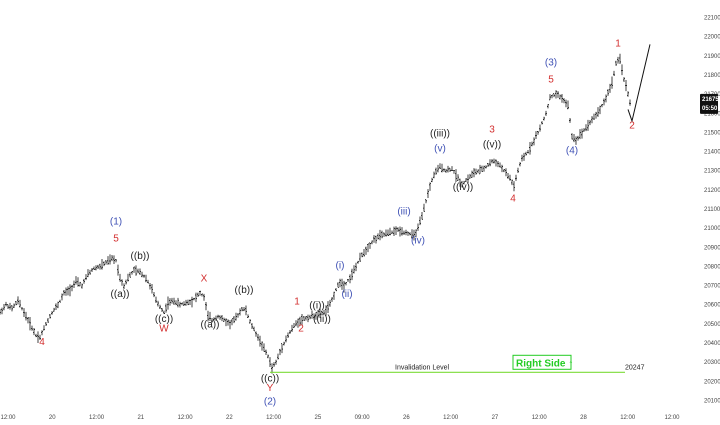 Image resolution: width=720 pixels, height=425 pixels. I want to click on x-tick-label: 09:00, so click(363, 418).